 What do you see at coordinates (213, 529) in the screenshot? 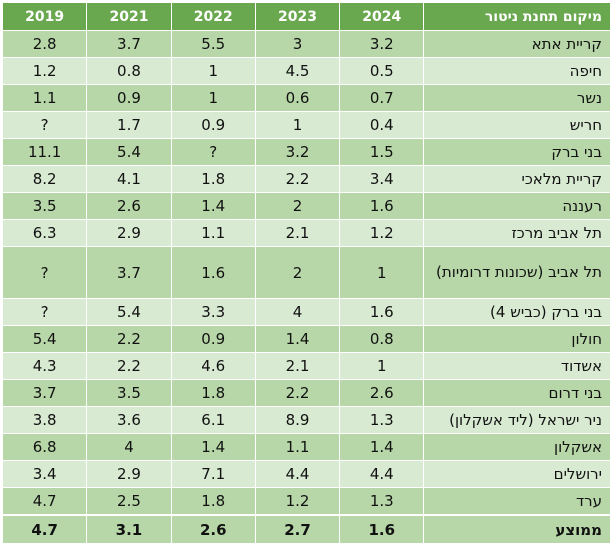
I see `average-2022: 2.6` at bounding box center [213, 529].